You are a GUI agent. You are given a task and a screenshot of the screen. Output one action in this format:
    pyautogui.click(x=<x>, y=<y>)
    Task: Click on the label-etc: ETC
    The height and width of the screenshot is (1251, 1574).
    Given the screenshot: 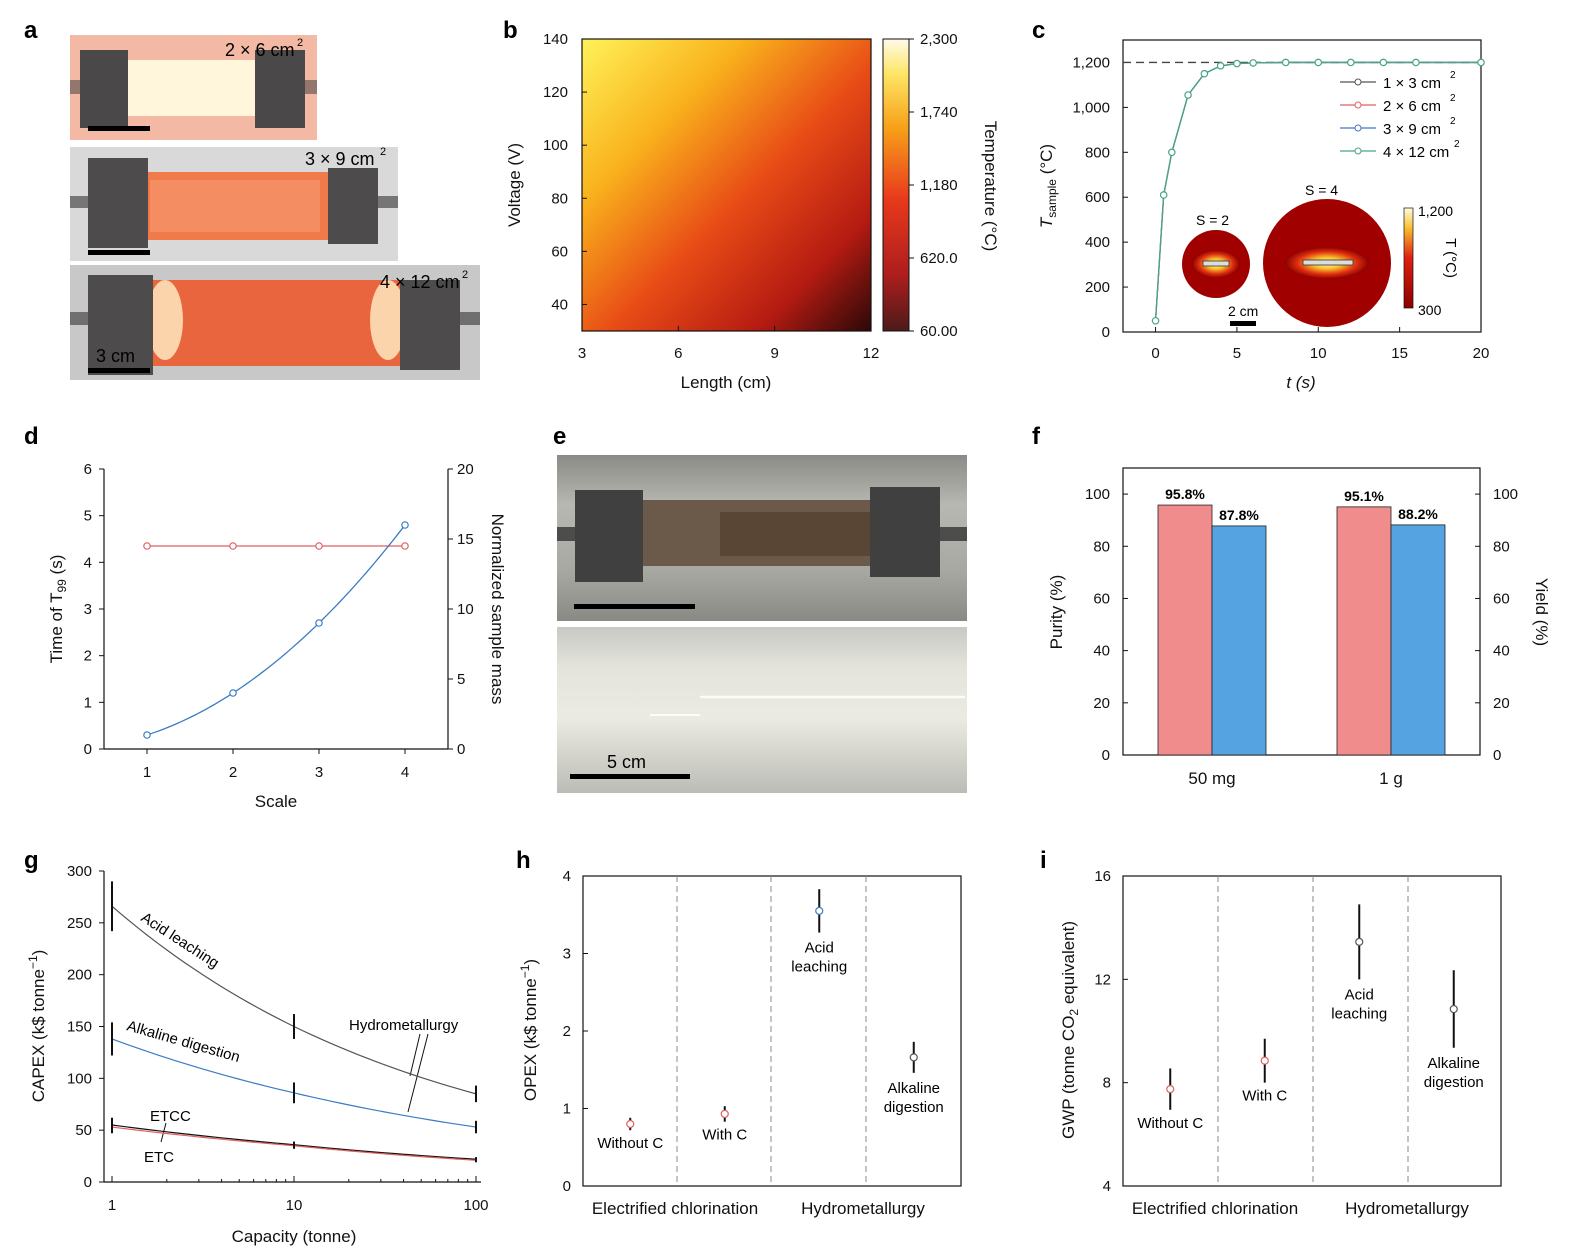 What is the action you would take?
    pyautogui.click(x=159, y=1157)
    